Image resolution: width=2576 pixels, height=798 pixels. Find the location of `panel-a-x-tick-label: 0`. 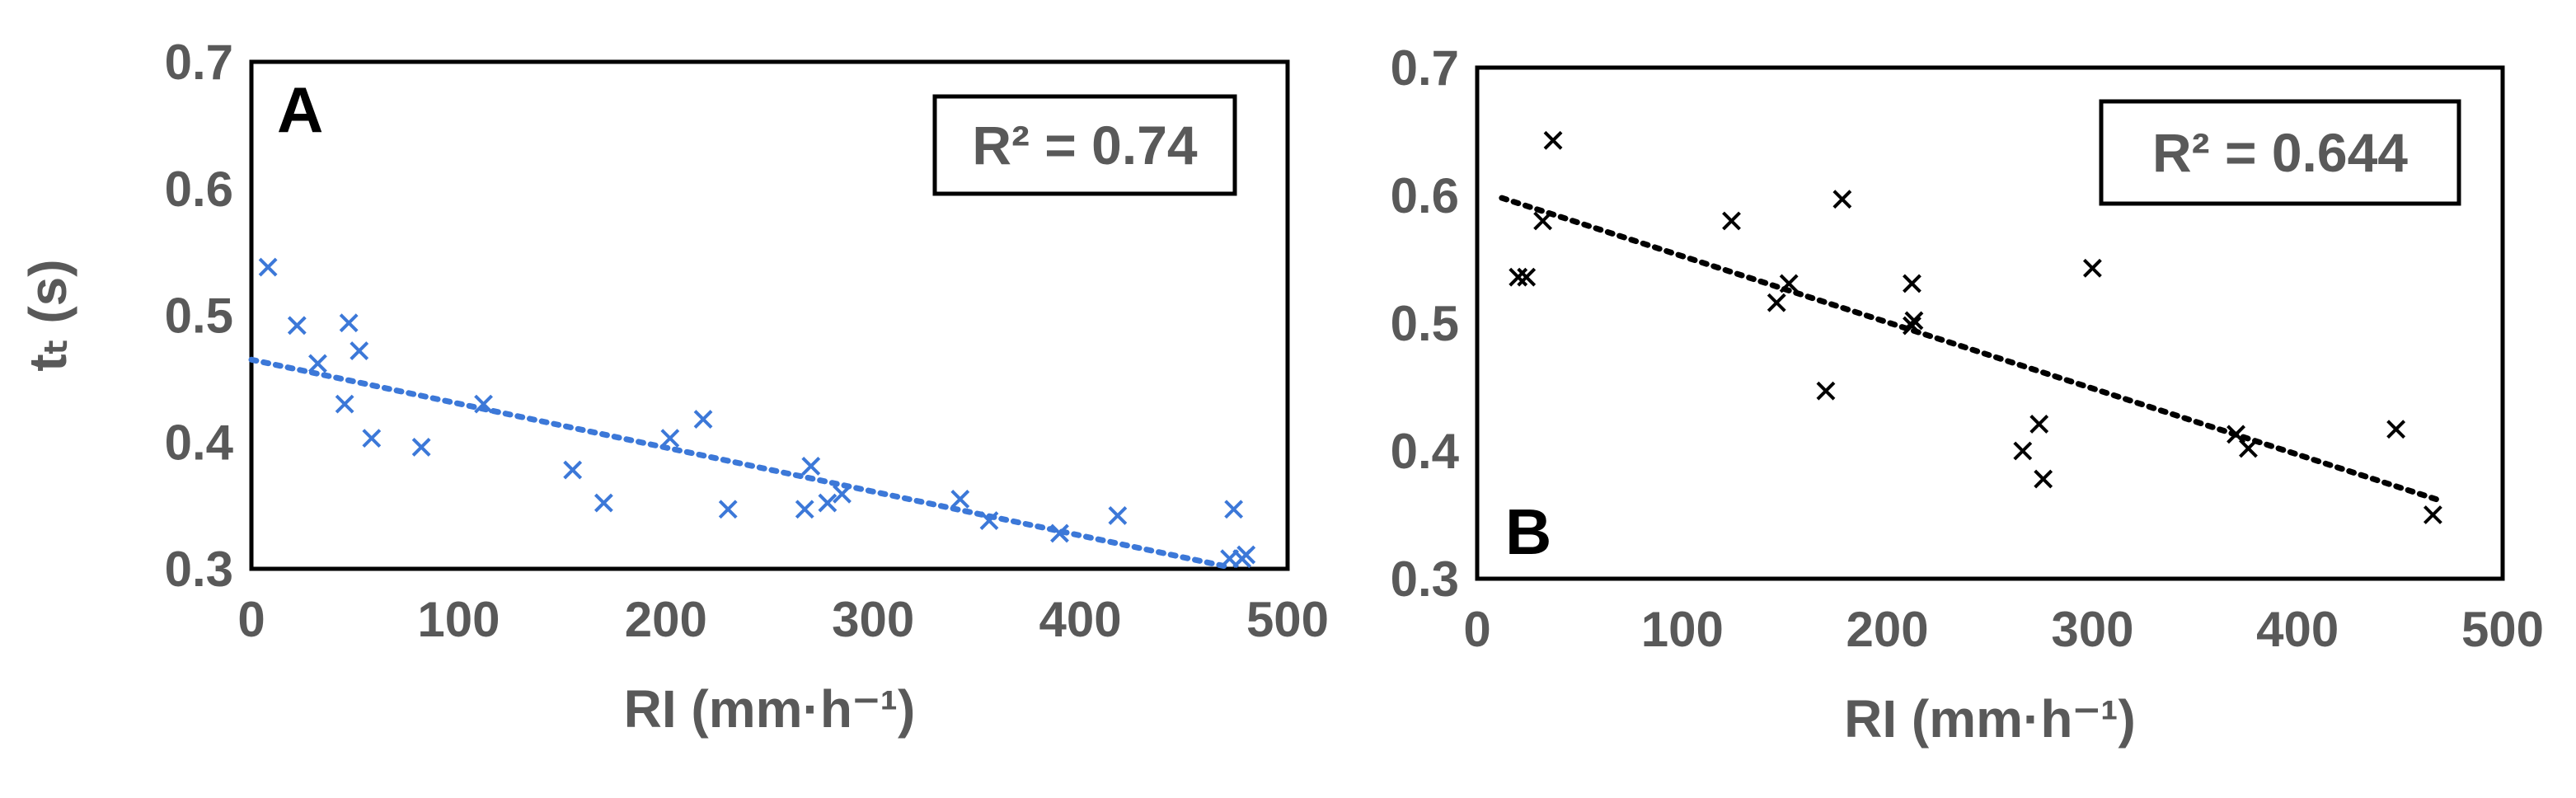

panel-a-x-tick-label: 0 is located at coordinates (251, 619).